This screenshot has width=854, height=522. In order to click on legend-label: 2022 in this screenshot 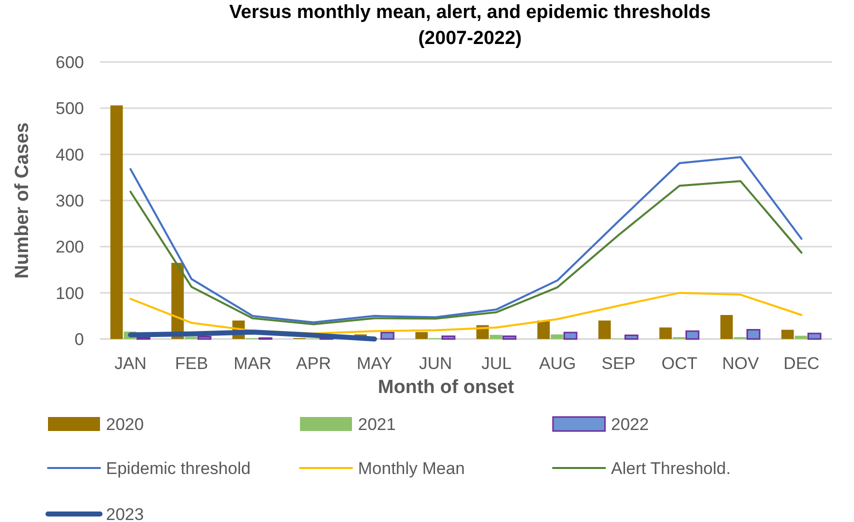, I will do `click(630, 424)`.